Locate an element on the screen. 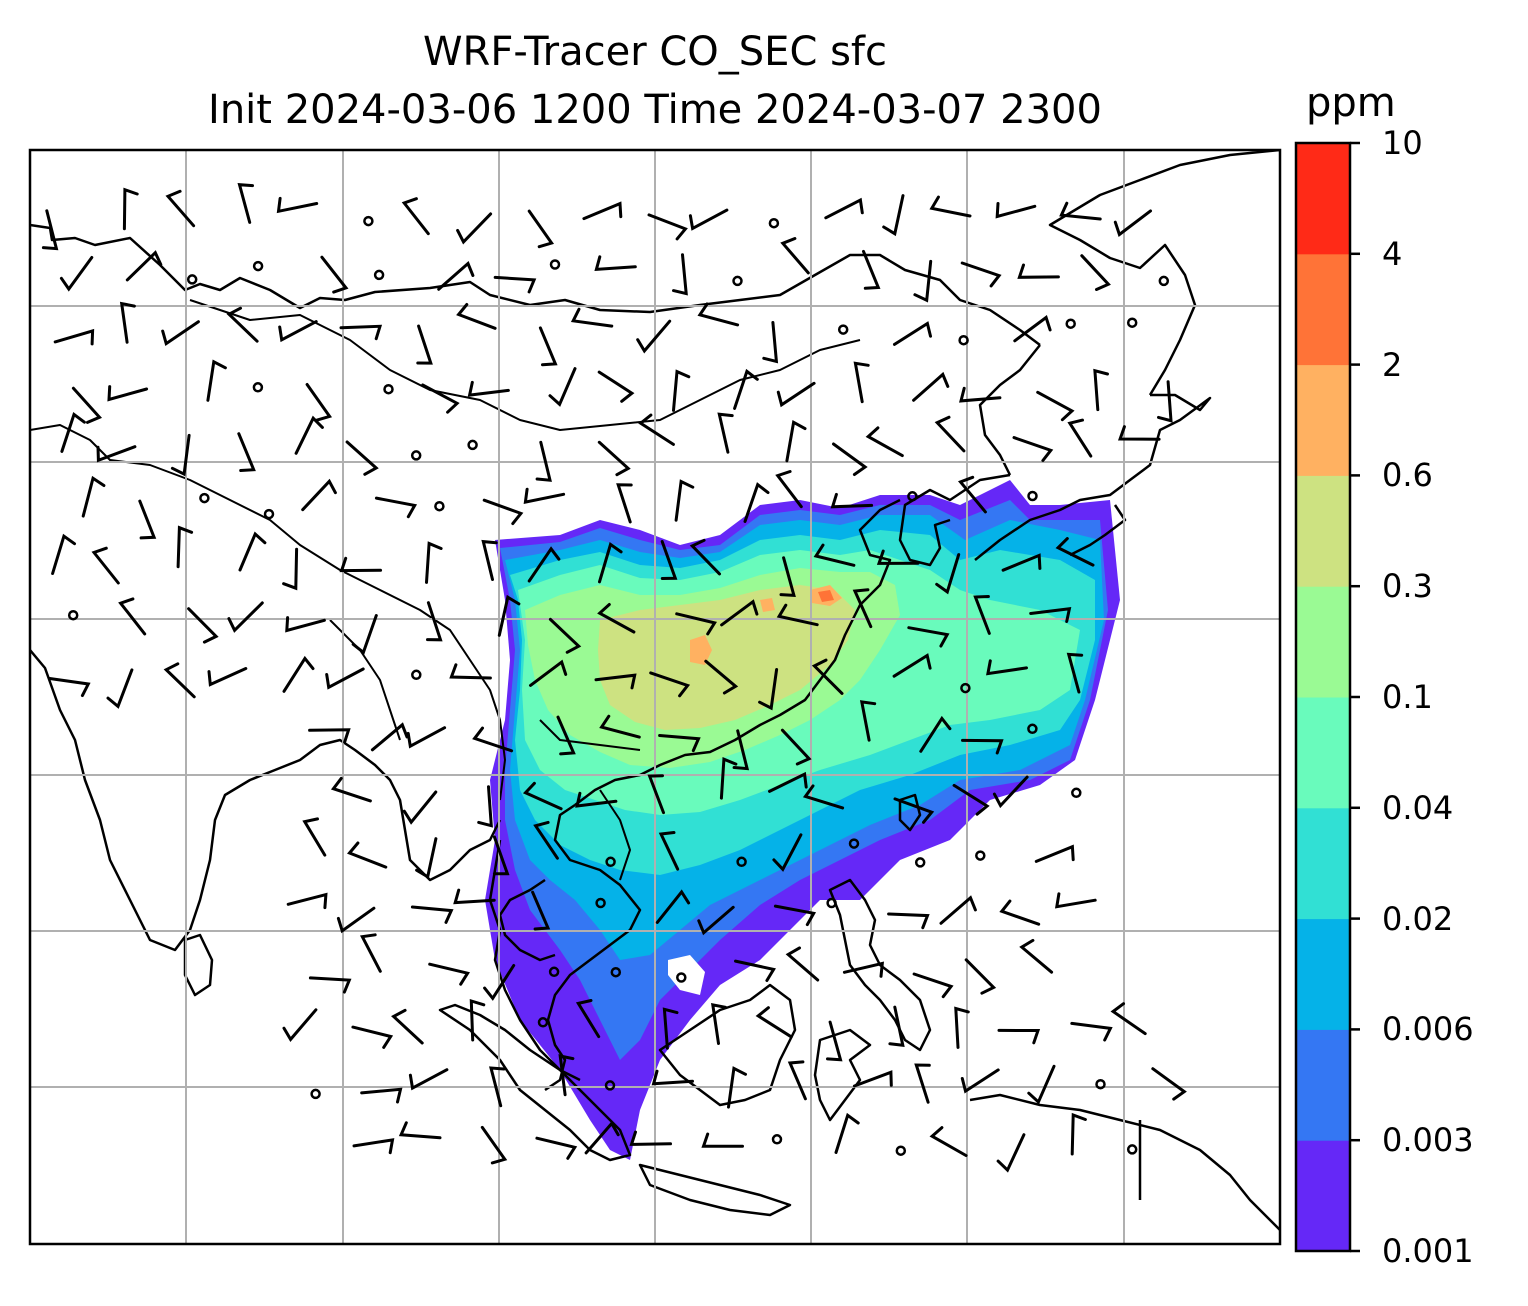 Image resolution: width=1528 pixels, height=1306 pixels. sumatra is located at coordinates (535, 1082).